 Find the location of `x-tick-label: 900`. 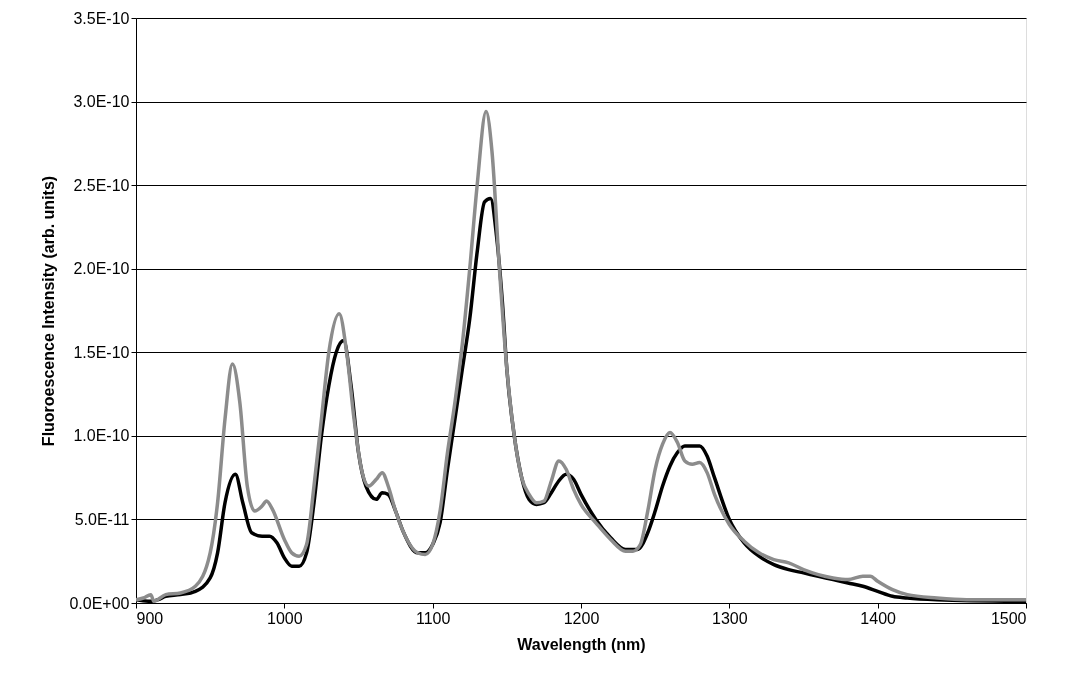

x-tick-label: 900 is located at coordinates (150, 618).